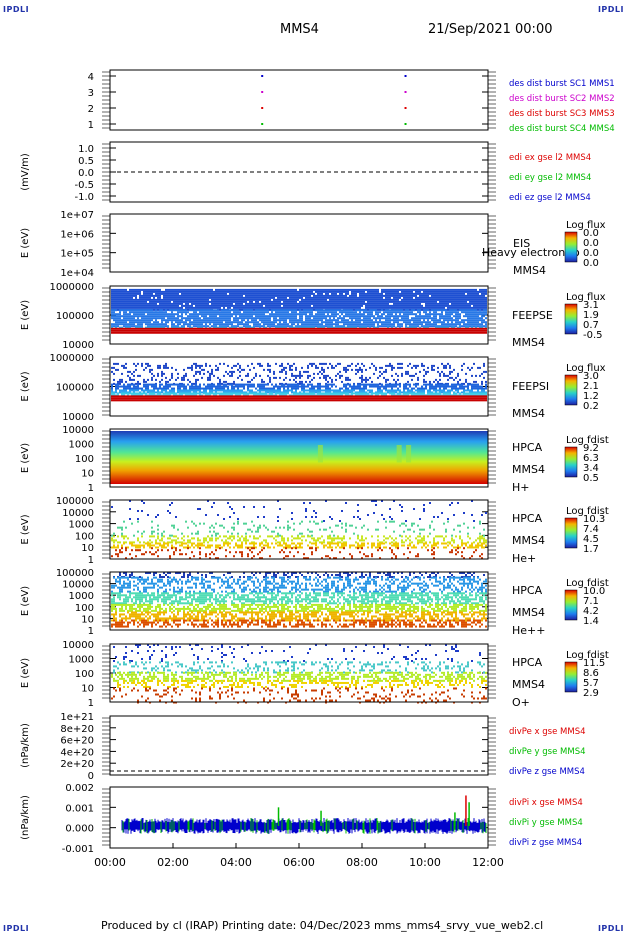 This screenshot has width=630, height=934. Describe the element at coordinates (571, 319) in the screenshot. I see `panel-feepse-colorbar` at that location.